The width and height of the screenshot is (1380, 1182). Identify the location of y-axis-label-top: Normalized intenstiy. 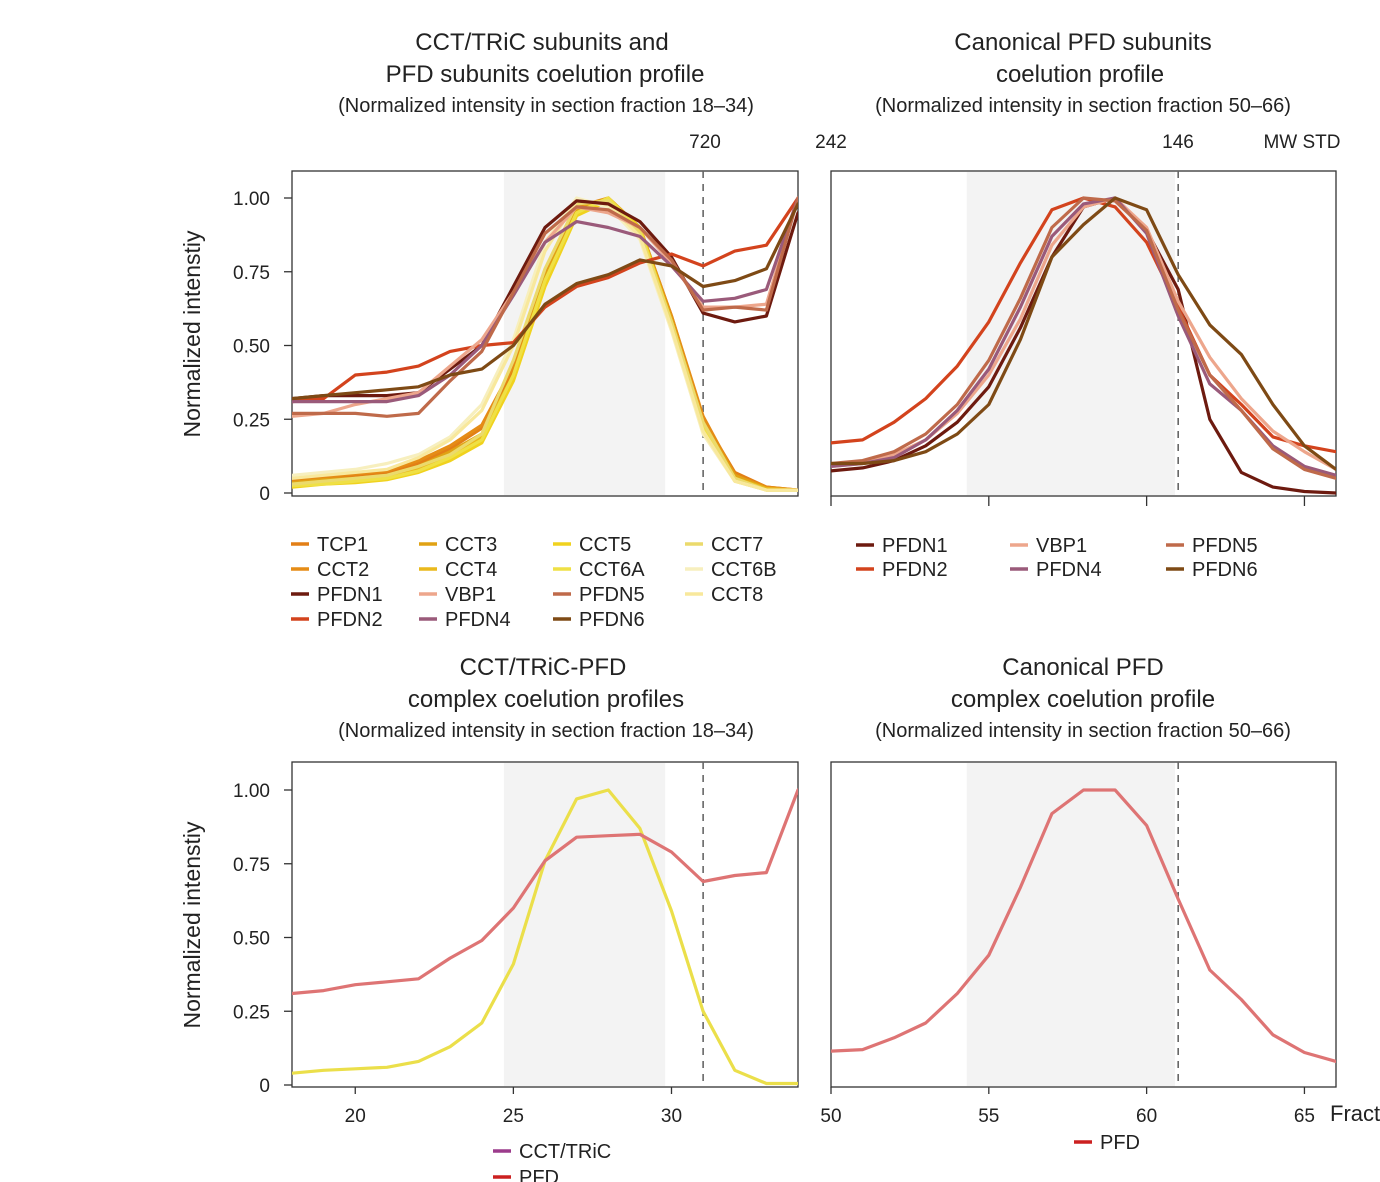
(192, 334).